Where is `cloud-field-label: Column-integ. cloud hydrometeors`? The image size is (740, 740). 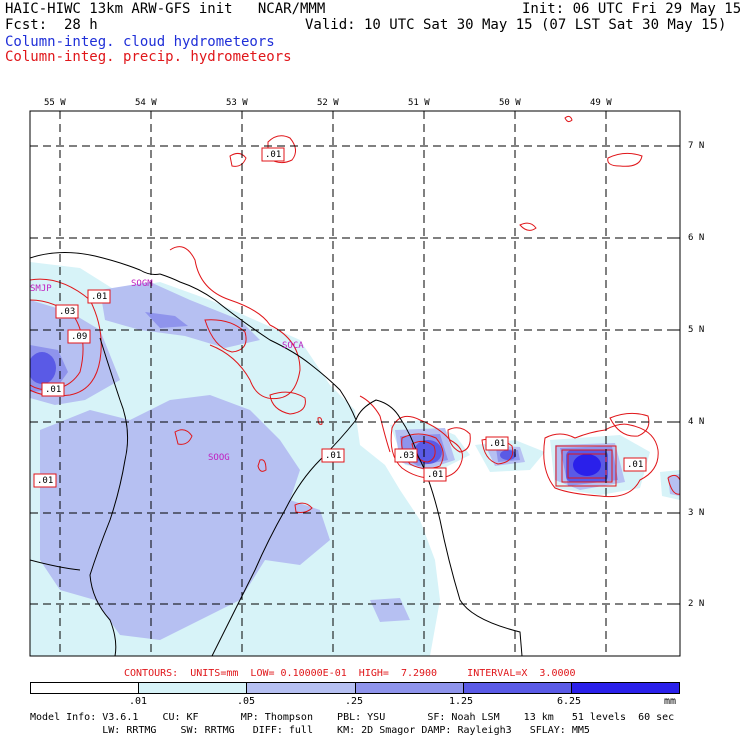
cloud-field-label: Column-integ. cloud hydrometeors is located at coordinates (140, 42).